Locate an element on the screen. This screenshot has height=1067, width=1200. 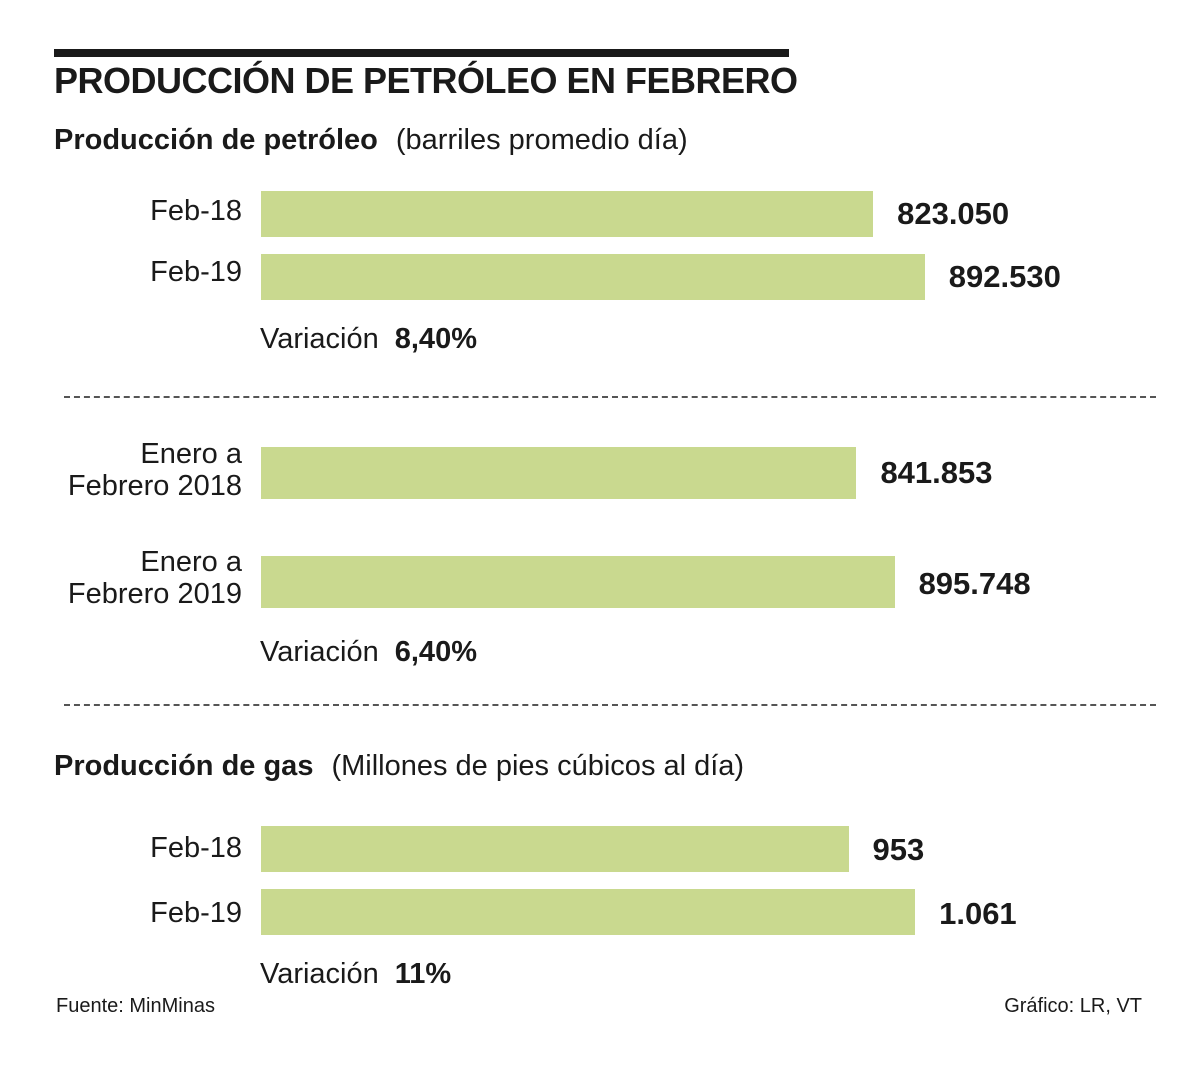
variation-value: 8,40% is located at coordinates (435, 339).